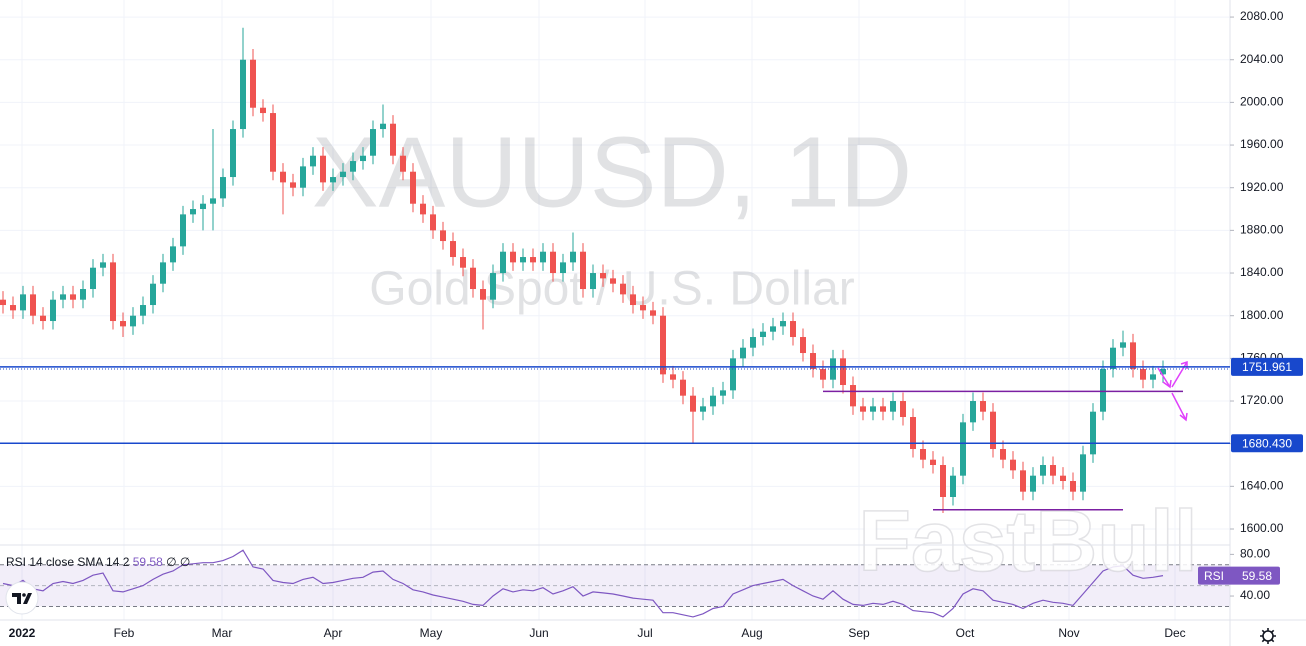 This screenshot has width=1306, height=646. What do you see at coordinates (1027, 542) in the screenshot?
I see `watermark-brand: FastBull` at bounding box center [1027, 542].